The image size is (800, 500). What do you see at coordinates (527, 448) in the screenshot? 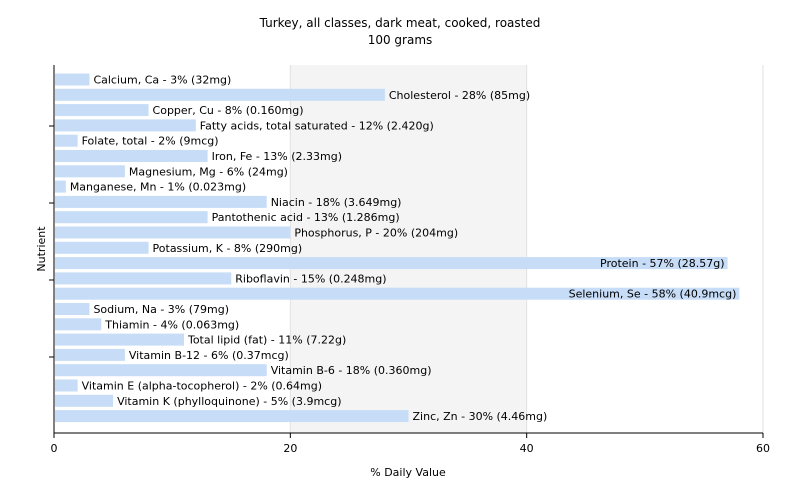
I see `x-tick-label: 40` at bounding box center [527, 448].